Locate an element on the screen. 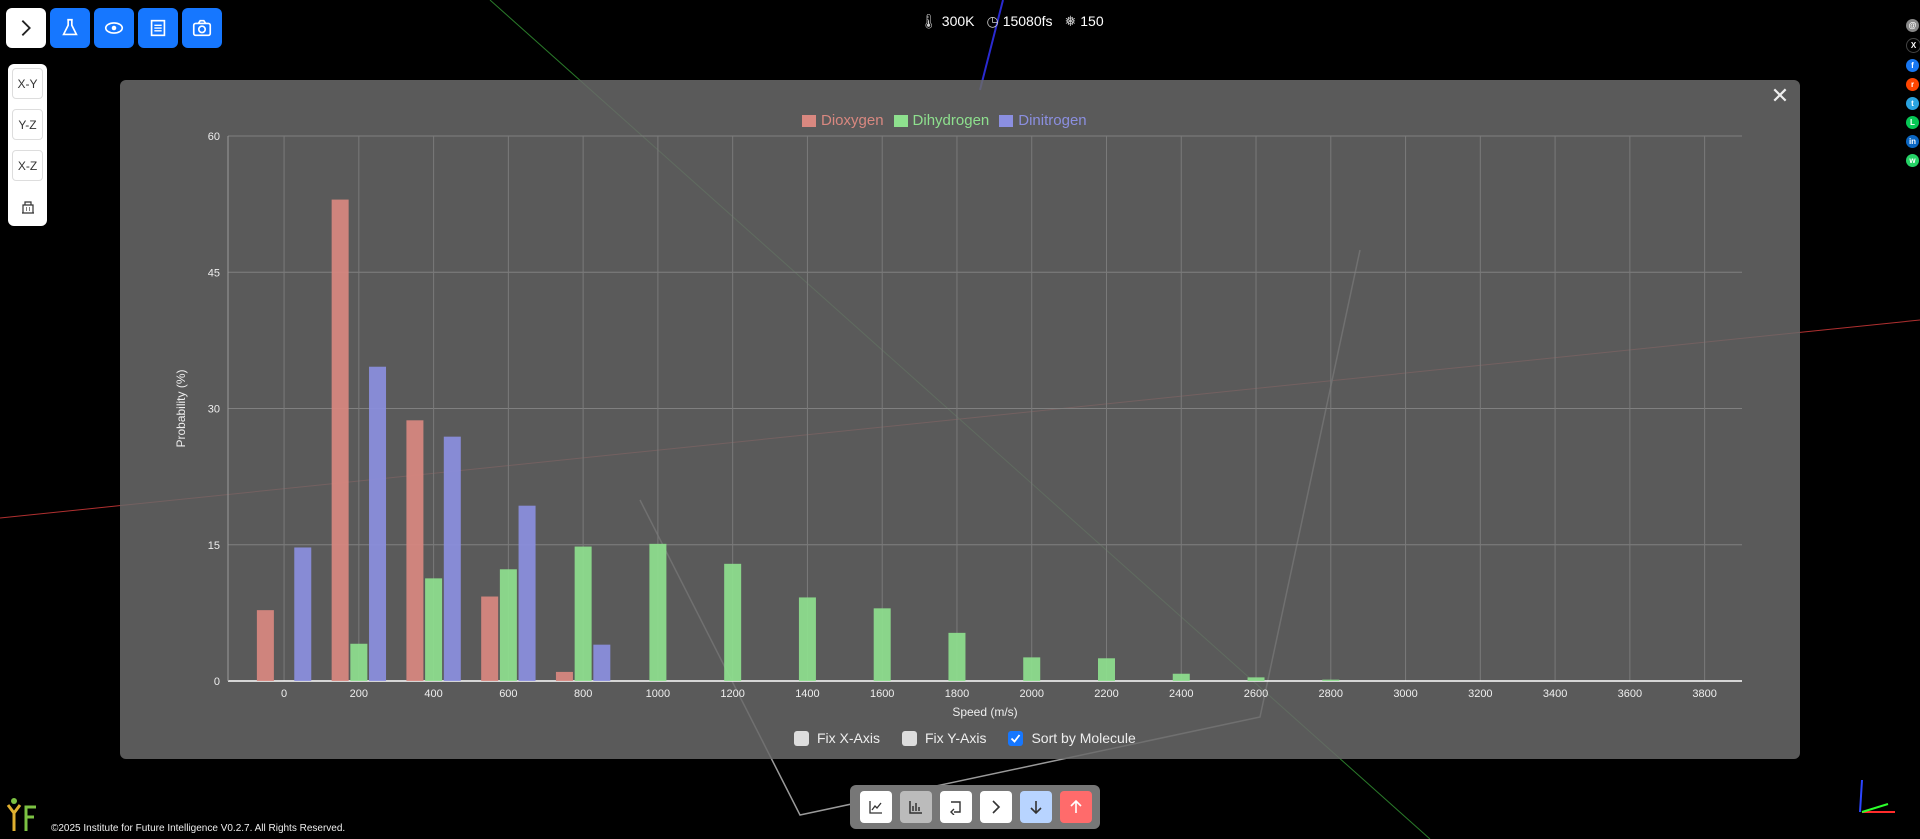 This screenshot has height=839, width=1920. x-tick-label: 1800 is located at coordinates (957, 694).